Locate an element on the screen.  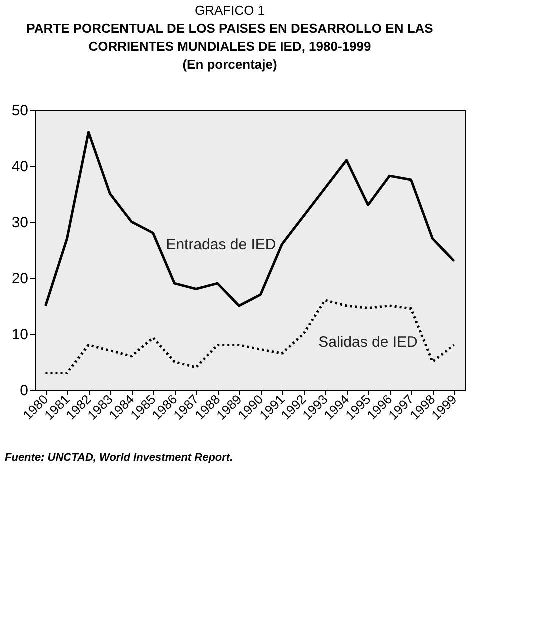
chart-subtitle: (En porcentaje) is located at coordinates (230, 64).